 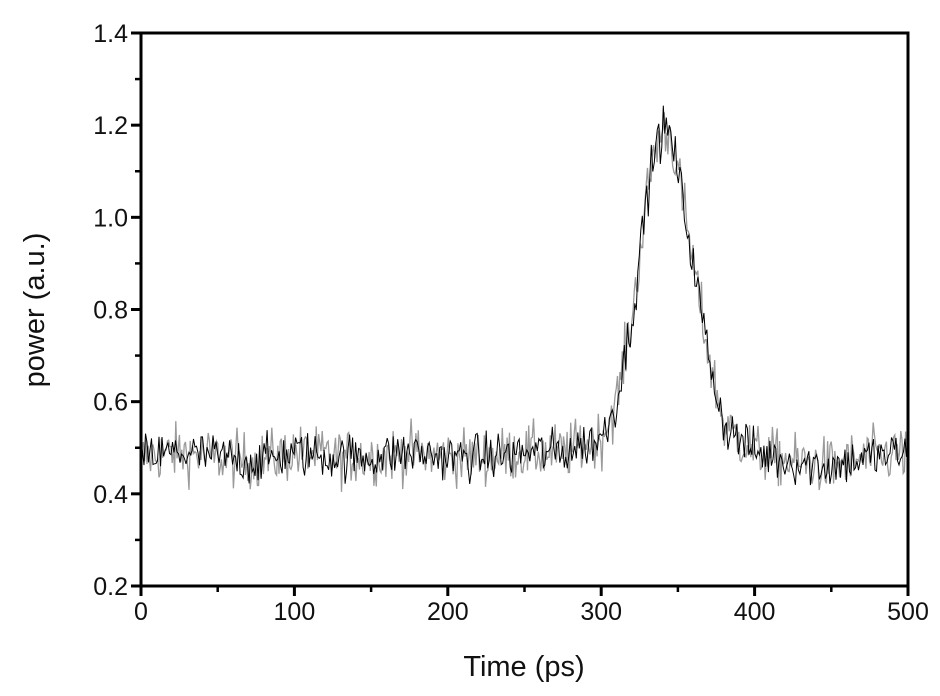 What do you see at coordinates (755, 612) in the screenshot?
I see `x-tick-label: 400` at bounding box center [755, 612].